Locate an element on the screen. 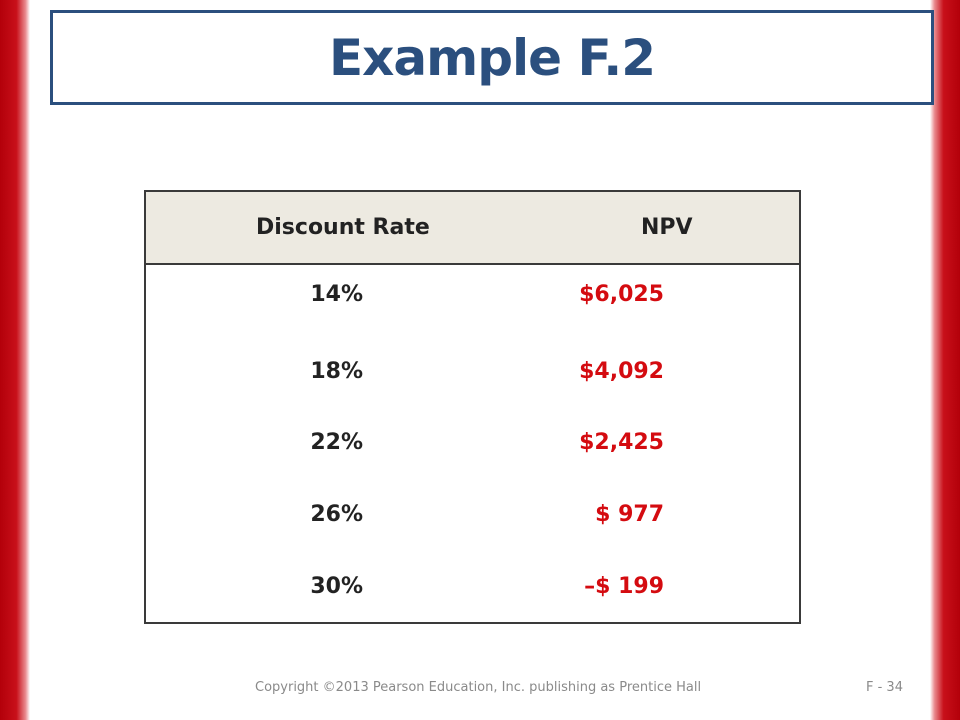  npv-cell: $ 977 is located at coordinates (629, 514).